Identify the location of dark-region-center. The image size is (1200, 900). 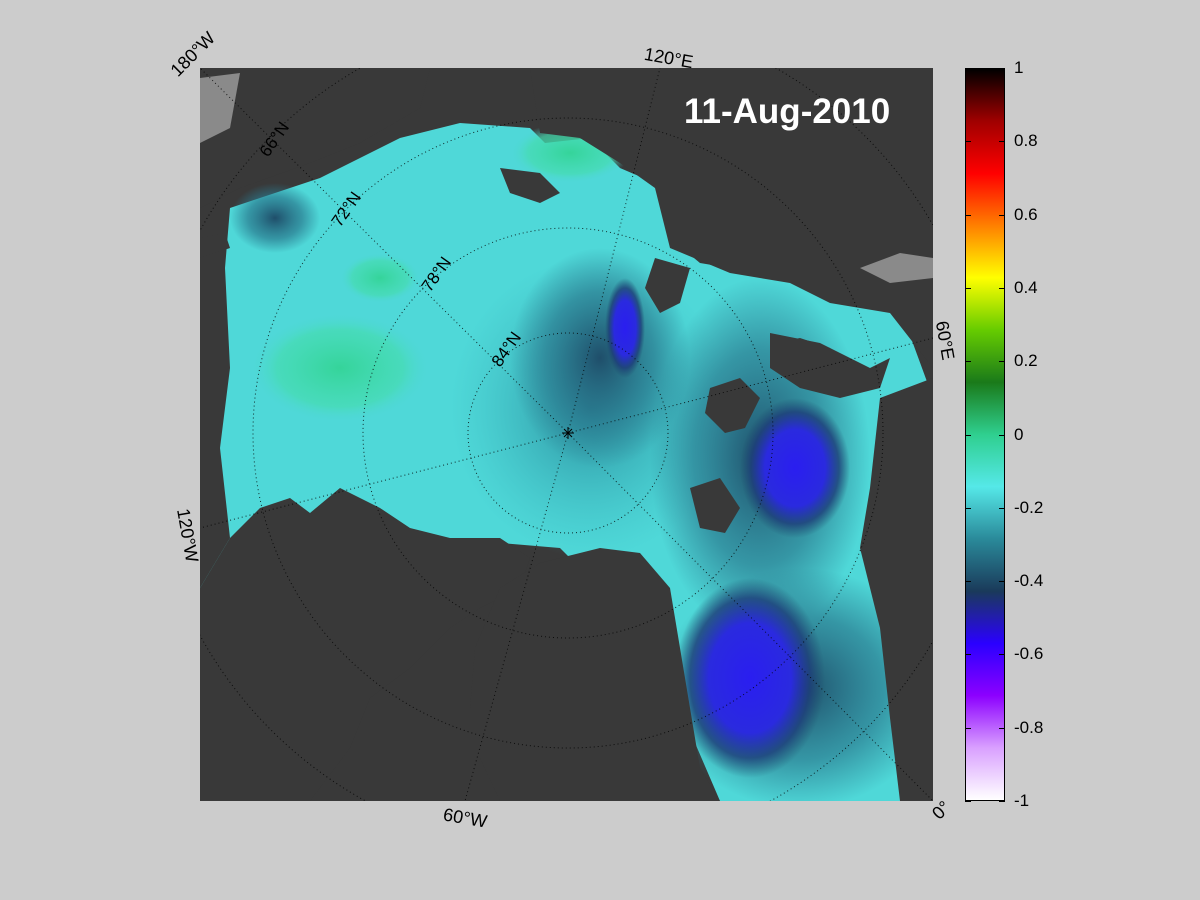
(600, 358).